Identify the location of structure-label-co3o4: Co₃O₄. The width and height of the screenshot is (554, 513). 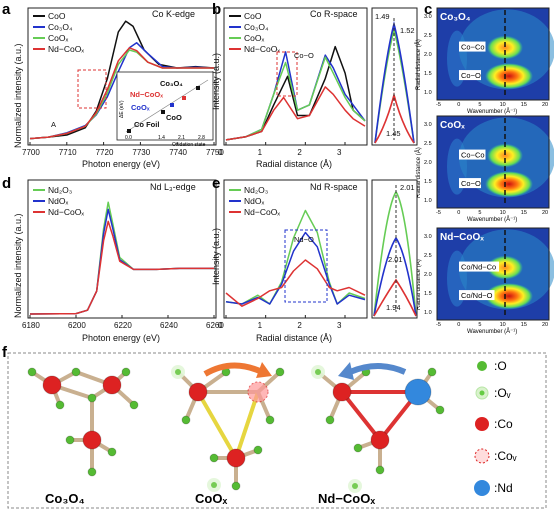
(65, 498).